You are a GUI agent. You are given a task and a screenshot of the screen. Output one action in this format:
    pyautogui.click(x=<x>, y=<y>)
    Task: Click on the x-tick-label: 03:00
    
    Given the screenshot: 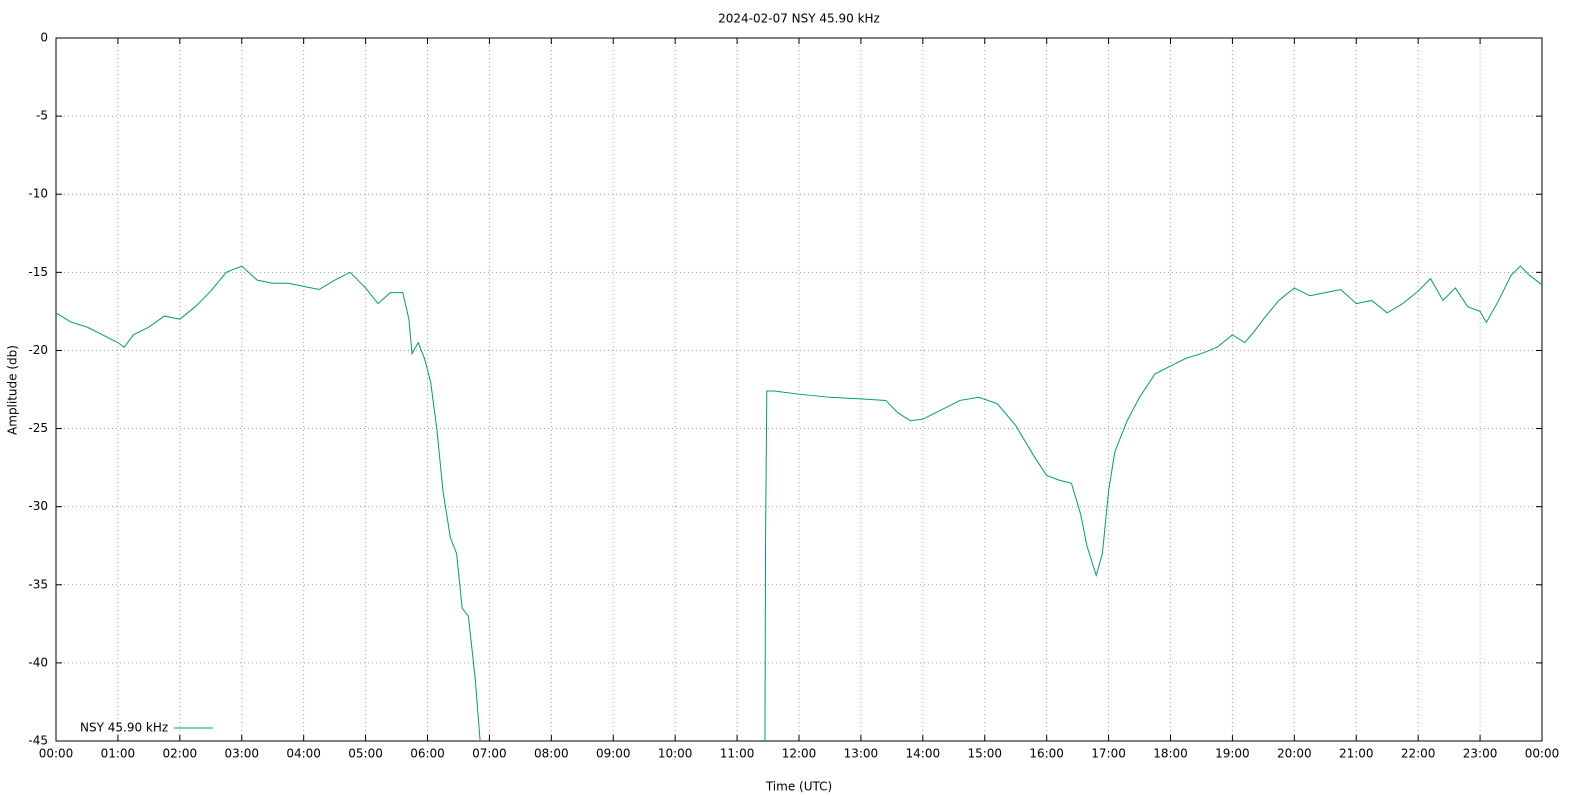 What is the action you would take?
    pyautogui.click(x=241, y=754)
    